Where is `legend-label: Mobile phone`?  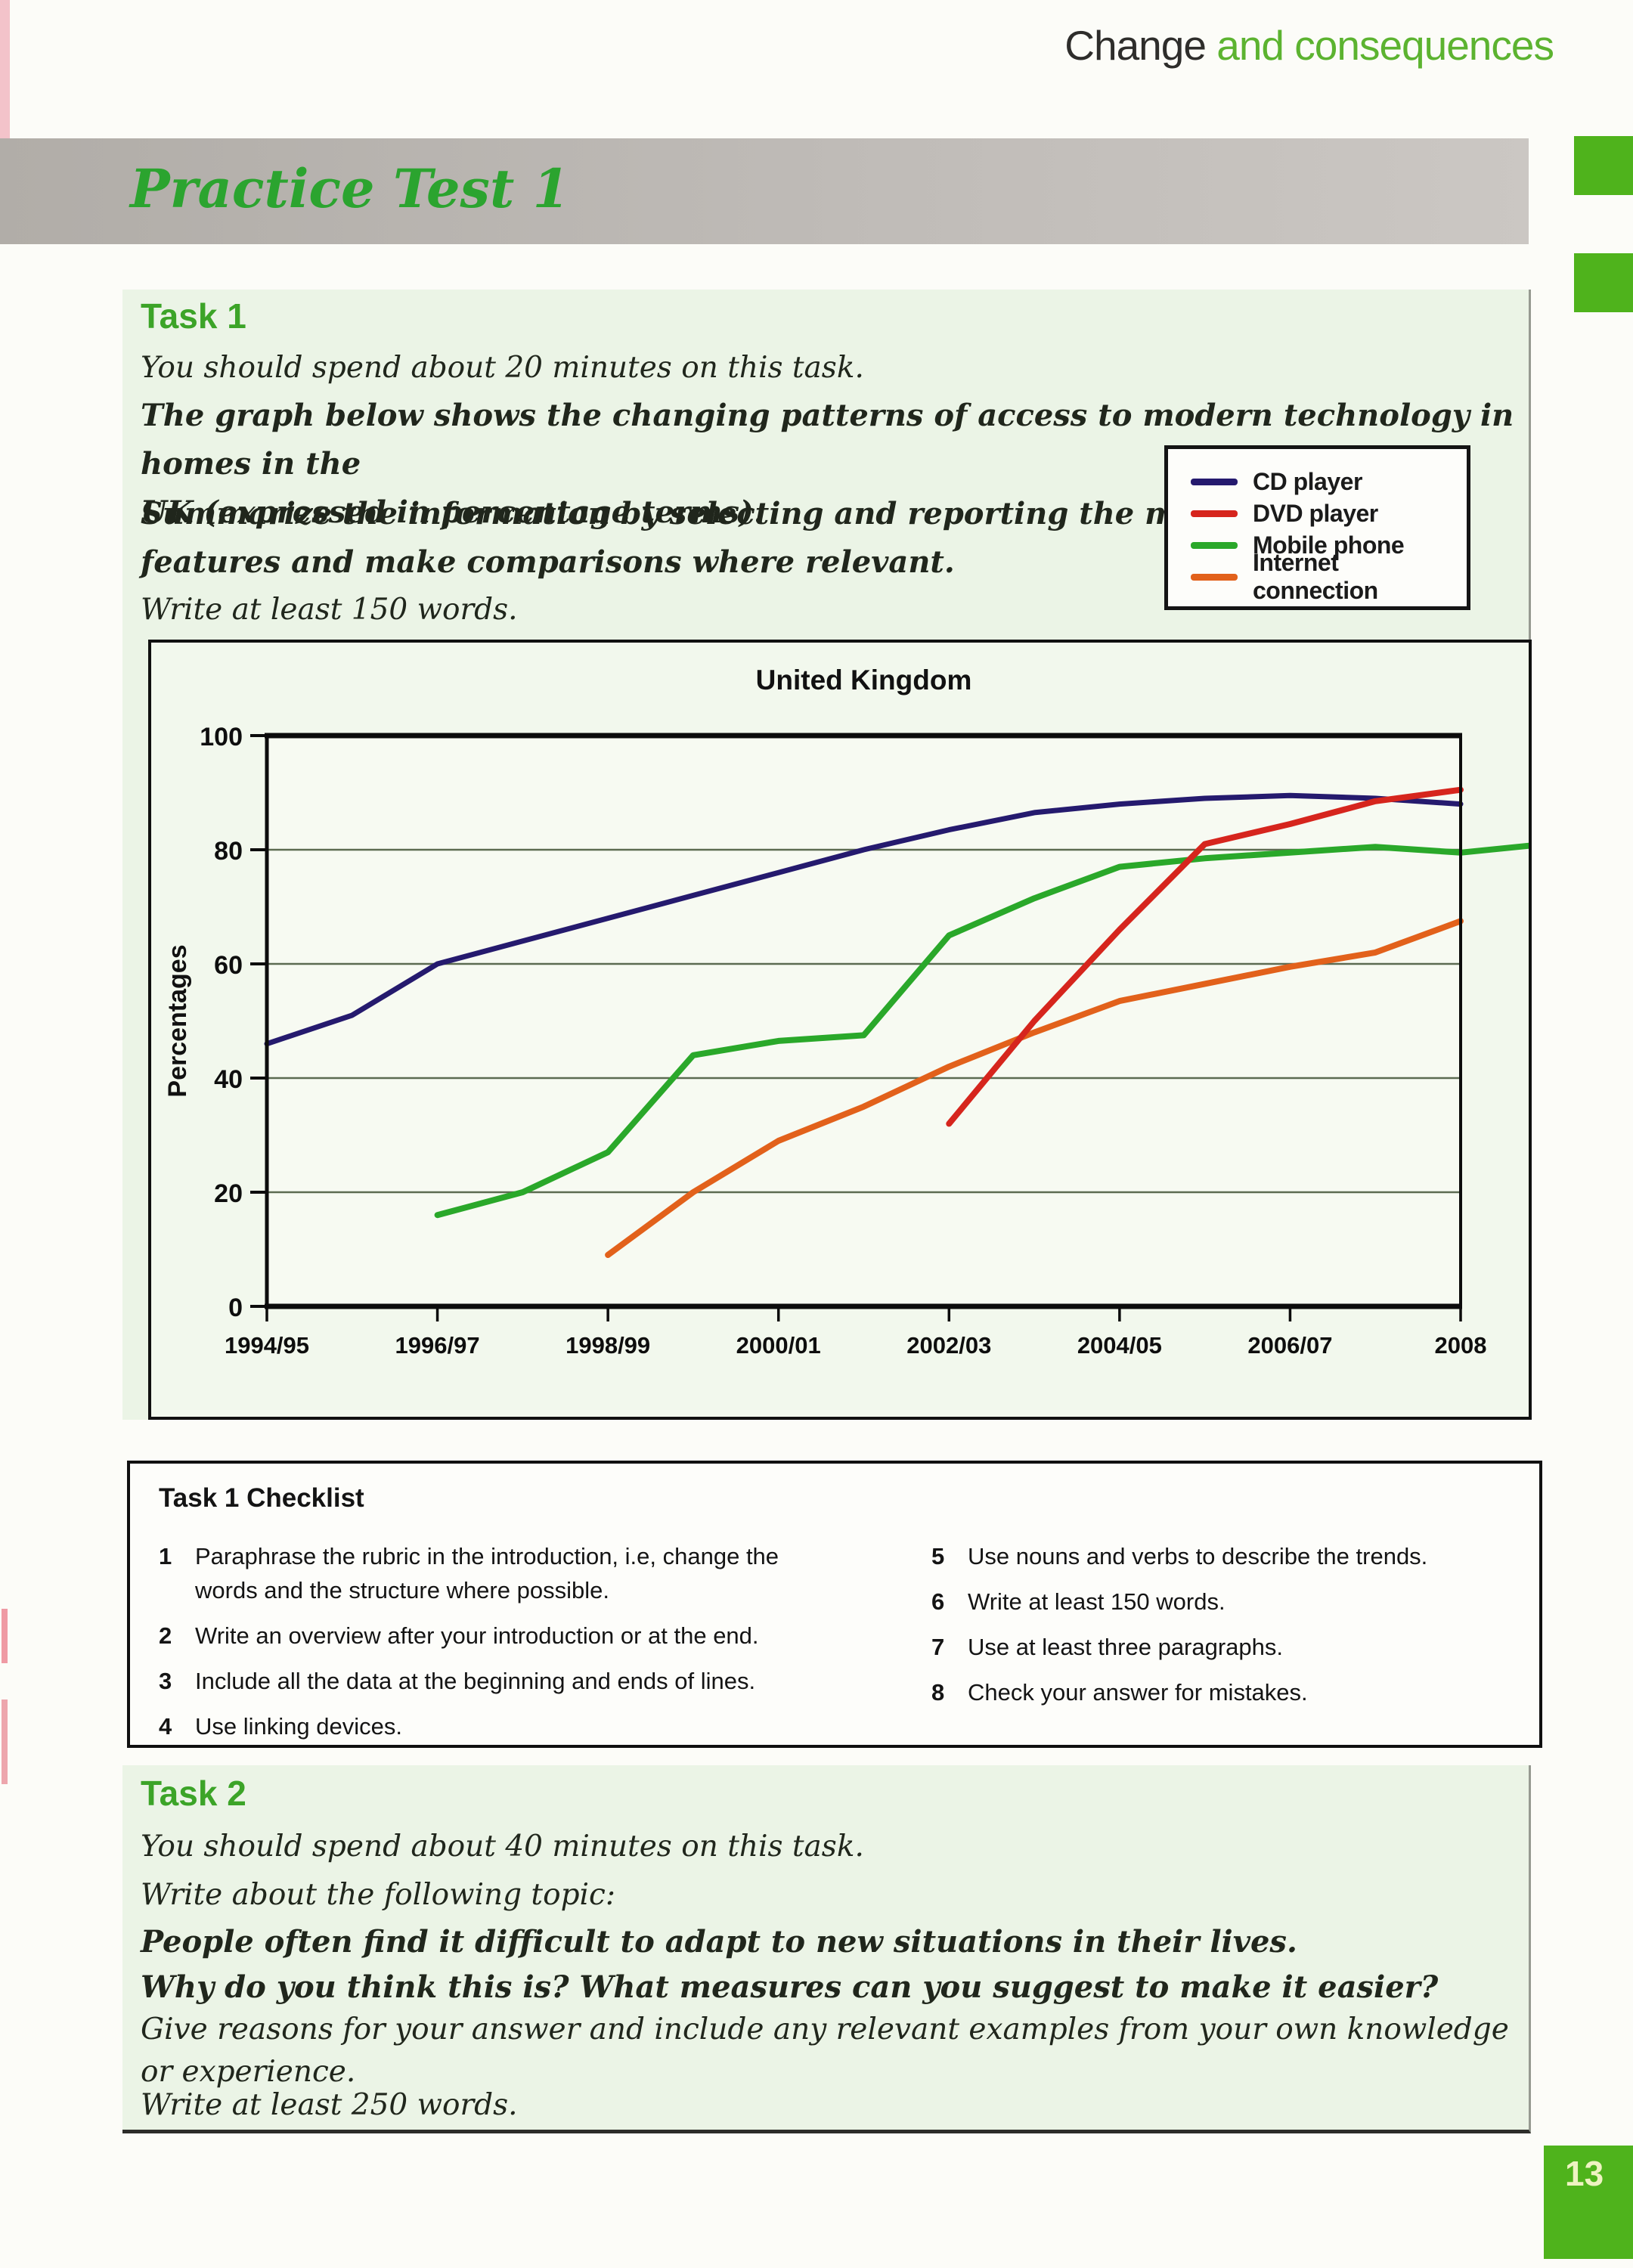
legend-label: Mobile phone is located at coordinates (1329, 545).